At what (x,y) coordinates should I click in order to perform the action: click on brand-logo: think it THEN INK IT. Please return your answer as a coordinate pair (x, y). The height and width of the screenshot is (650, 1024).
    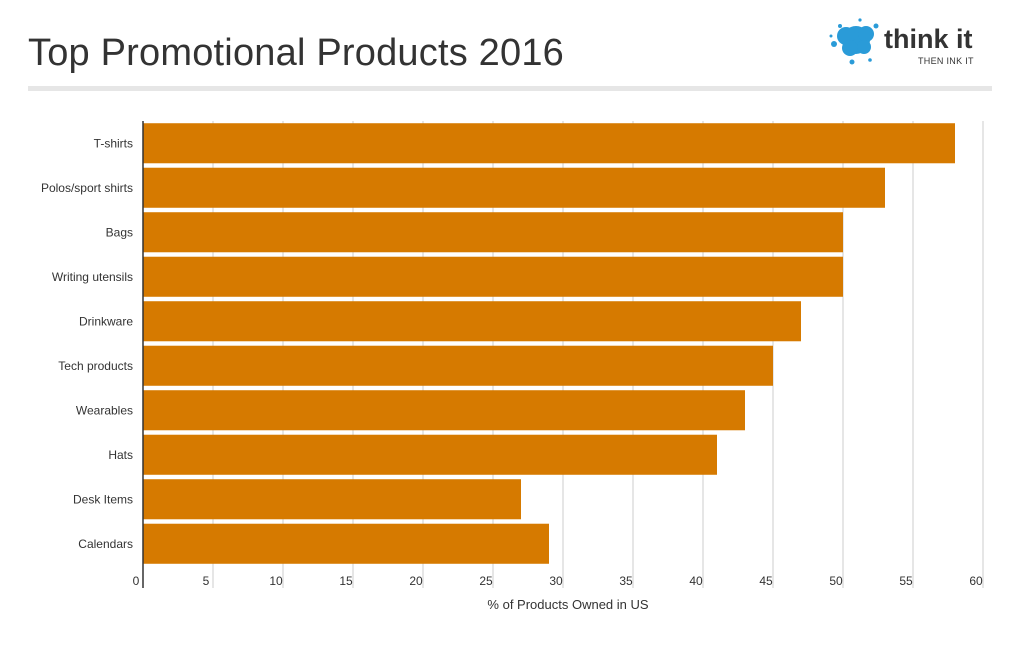
    Looking at the image, I should click on (906, 44).